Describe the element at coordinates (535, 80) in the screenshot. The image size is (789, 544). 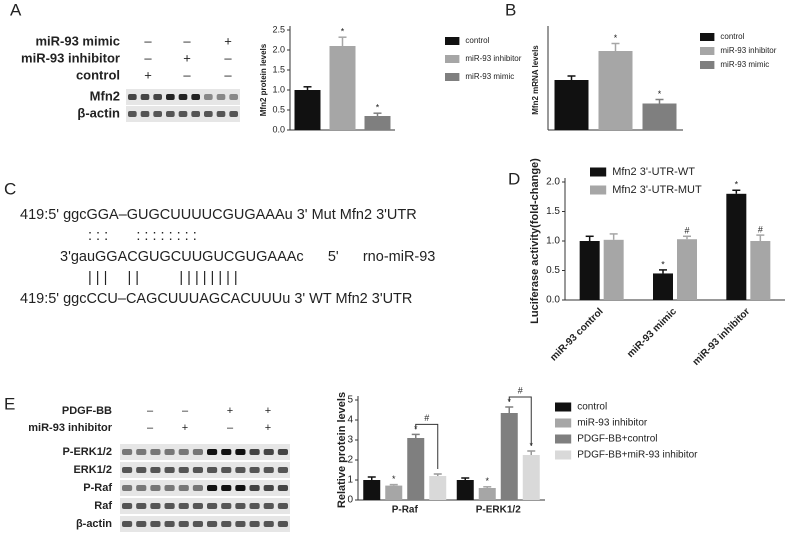
I see `y-axis-label: Mfn2 mRNA levels` at that location.